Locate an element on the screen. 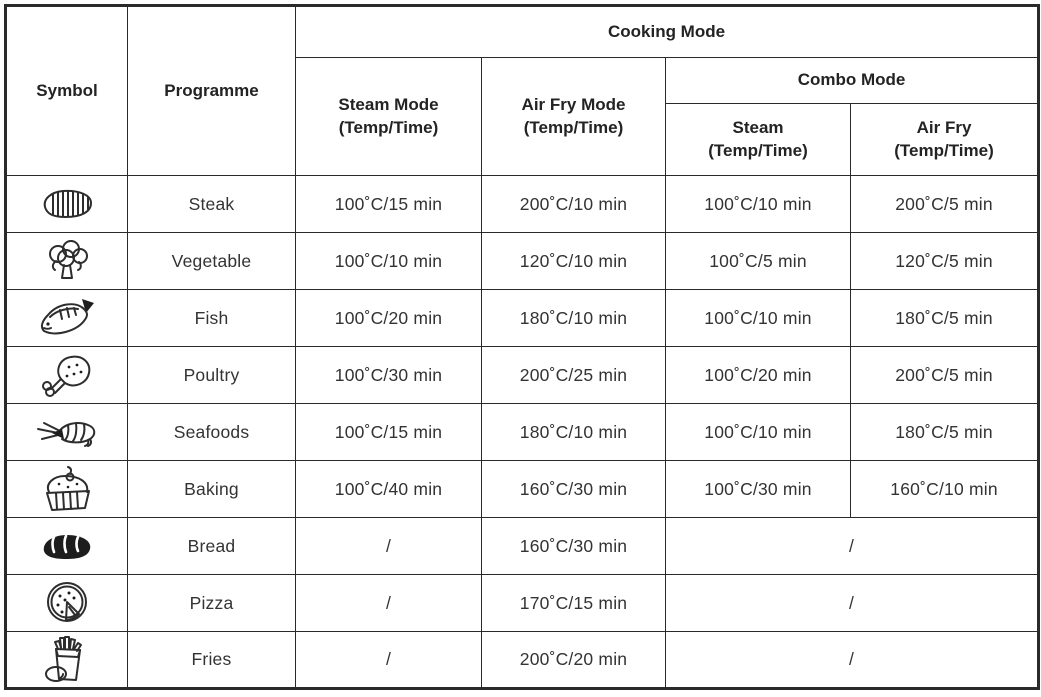  combo-air-fry-value-cell: 160˚C/10 min is located at coordinates (944, 489).